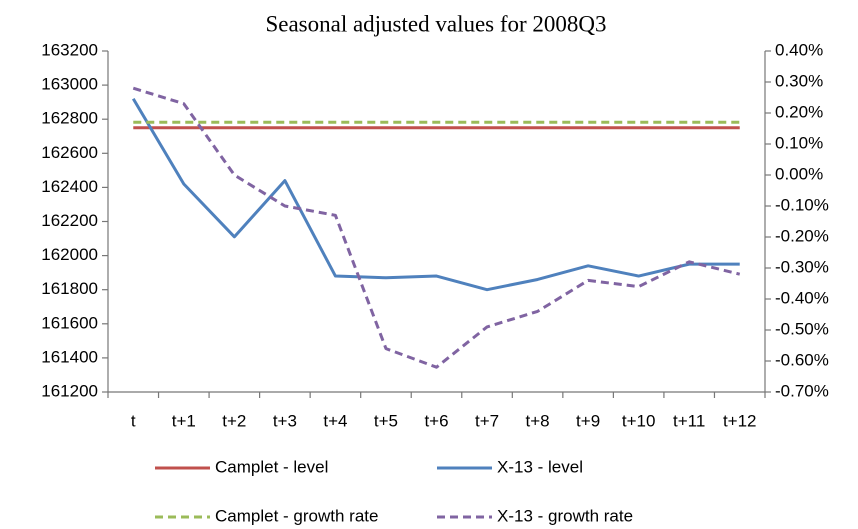  I want to click on x-tick-label: t+11, so click(689, 420).